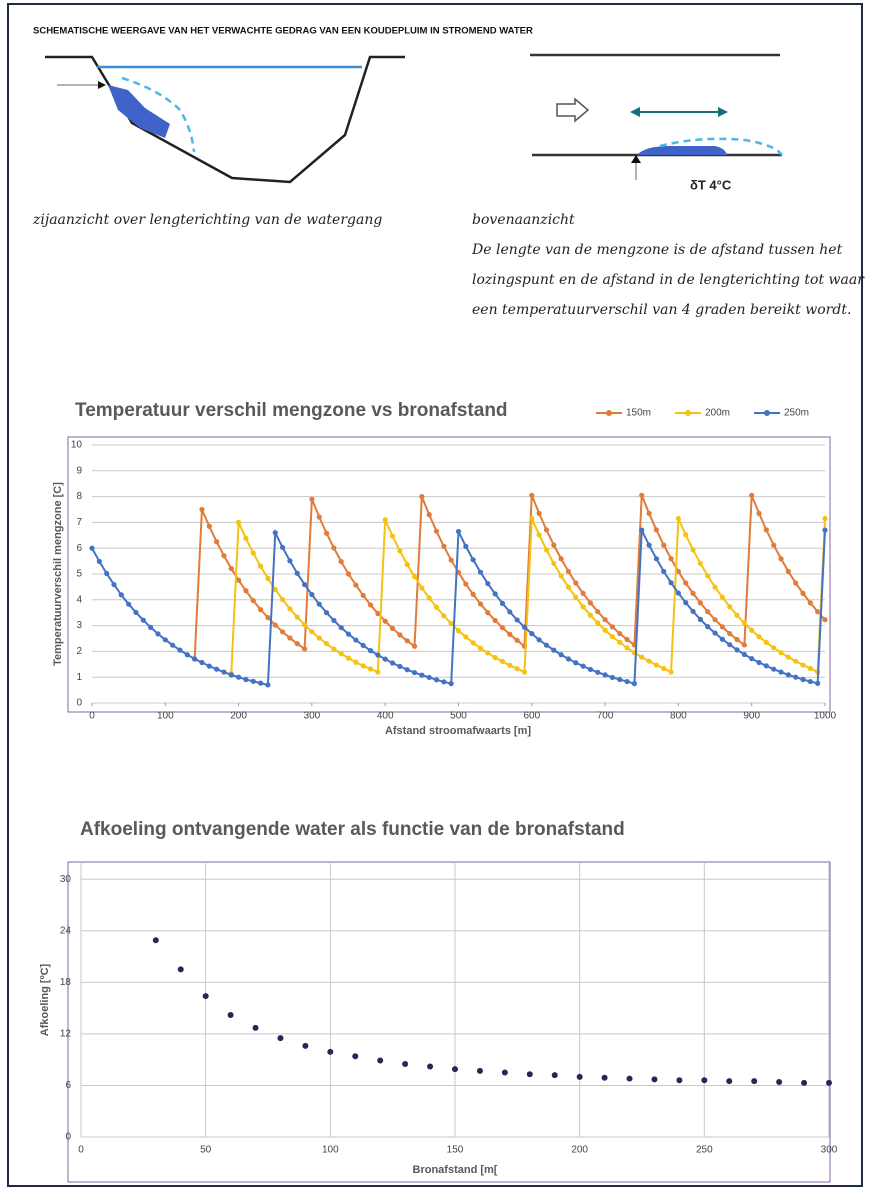  Describe the element at coordinates (678, 716) in the screenshot. I see `x-tick-label: 800` at that location.